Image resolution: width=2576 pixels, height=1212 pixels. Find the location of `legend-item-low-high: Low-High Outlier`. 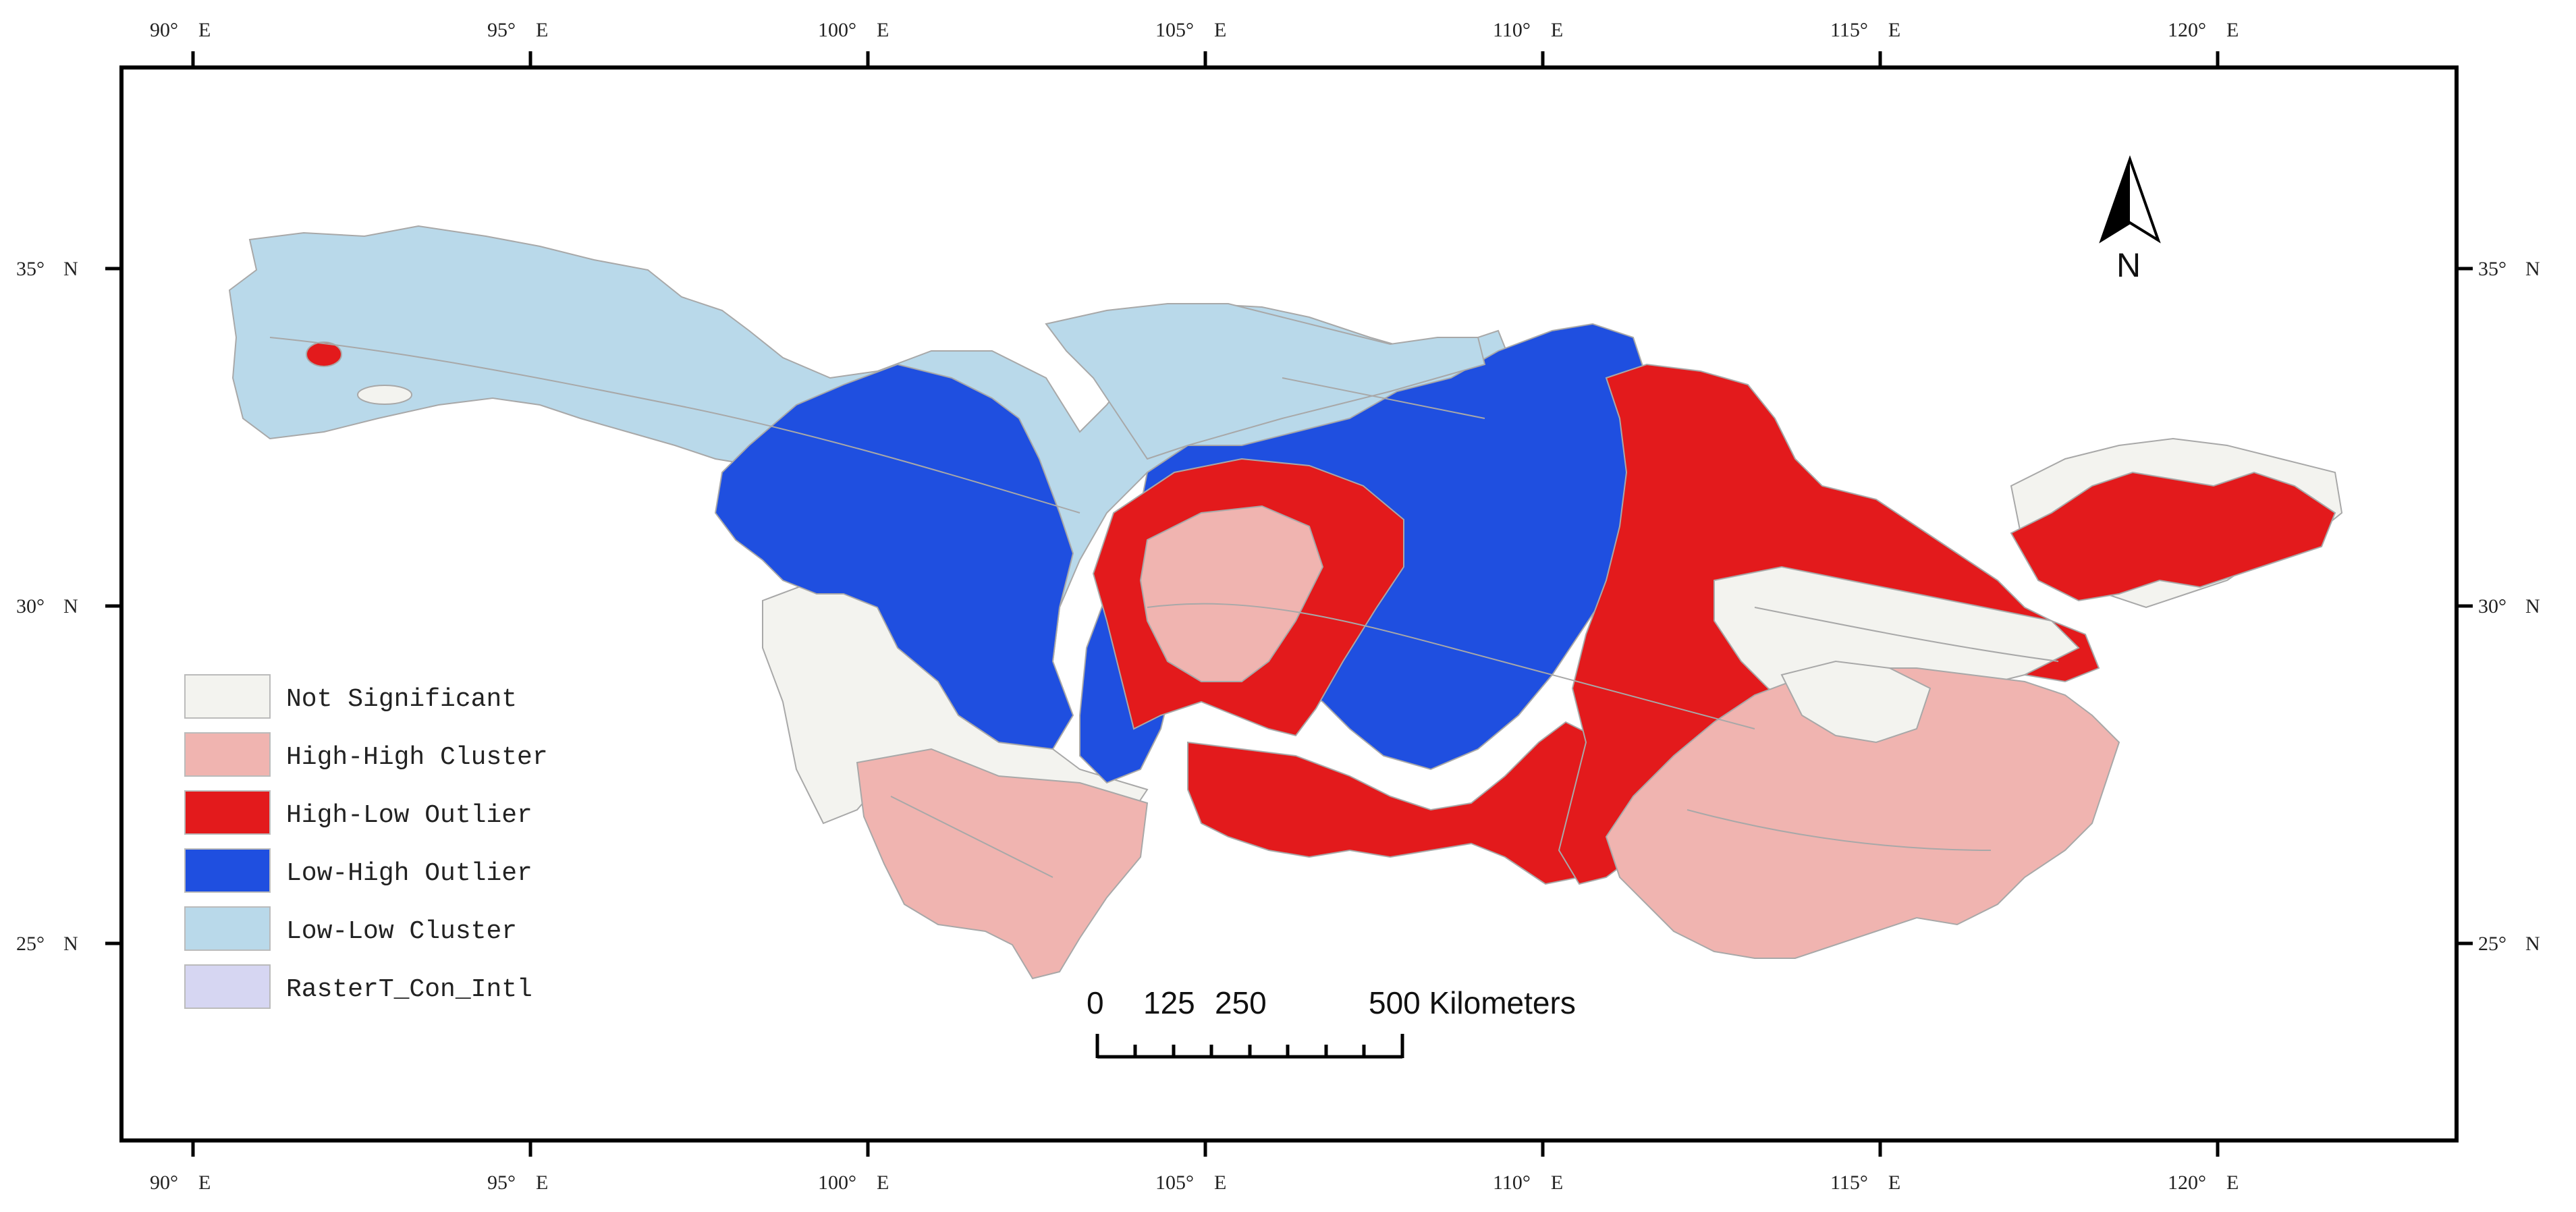

legend-item-low-high: Low-High Outlier is located at coordinates (358, 871).